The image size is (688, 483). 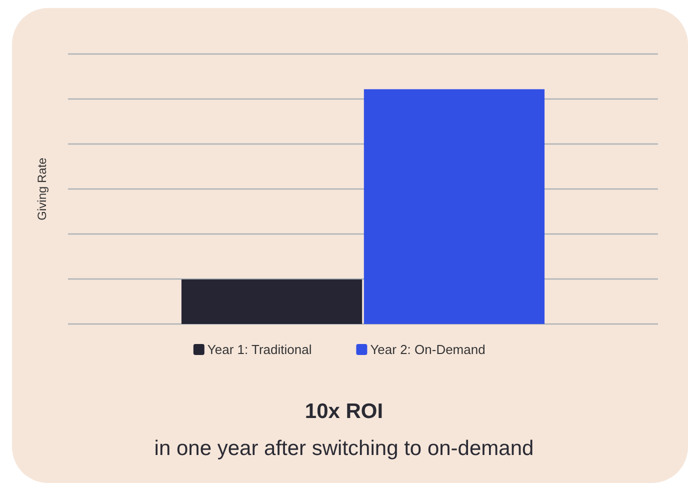 I want to click on text: 10x ROI, so click(x=344, y=411).